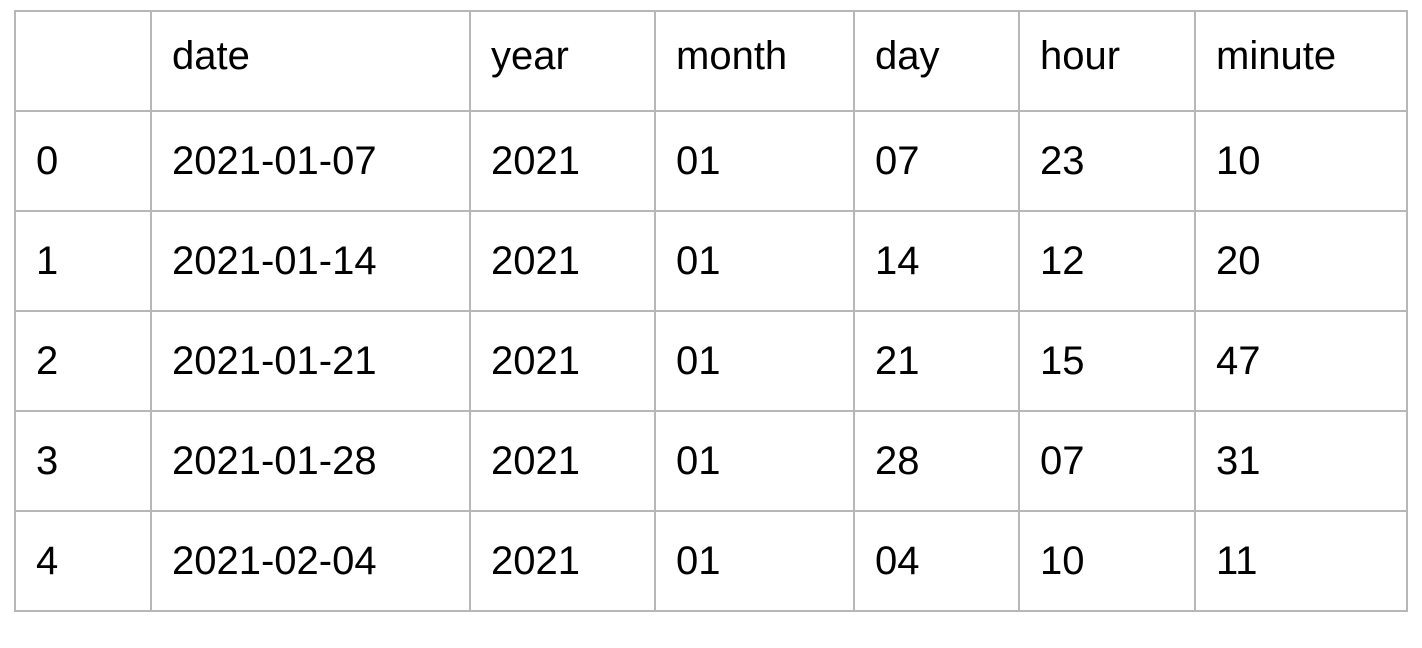  I want to click on minute-header: minute, so click(1301, 61).